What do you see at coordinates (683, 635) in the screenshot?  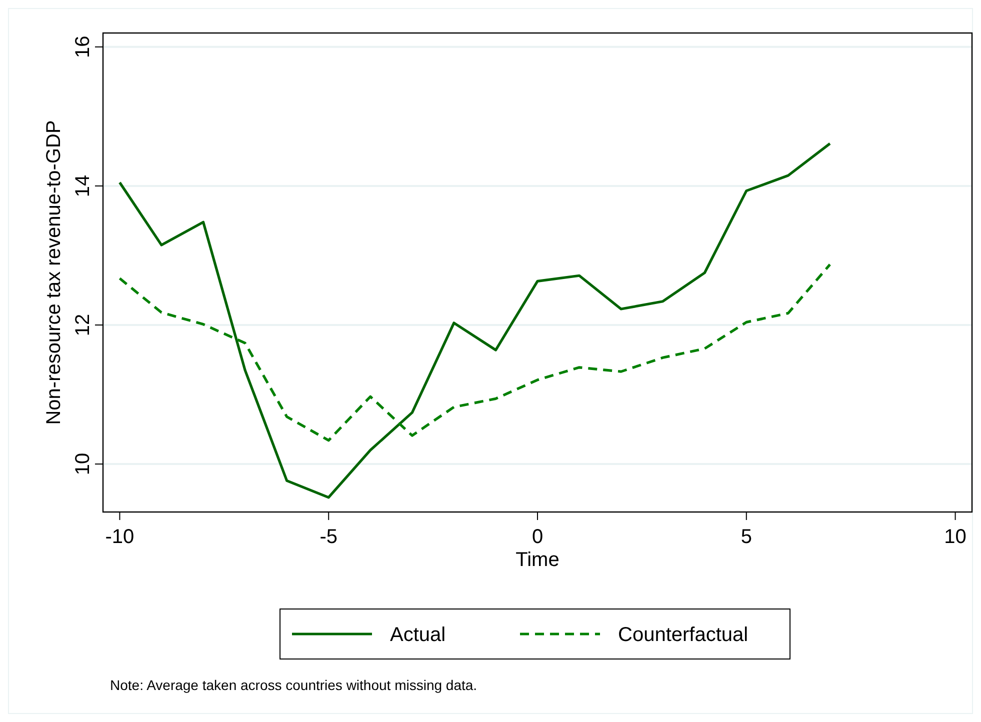 I see `legend-label: Counterfactual` at bounding box center [683, 635].